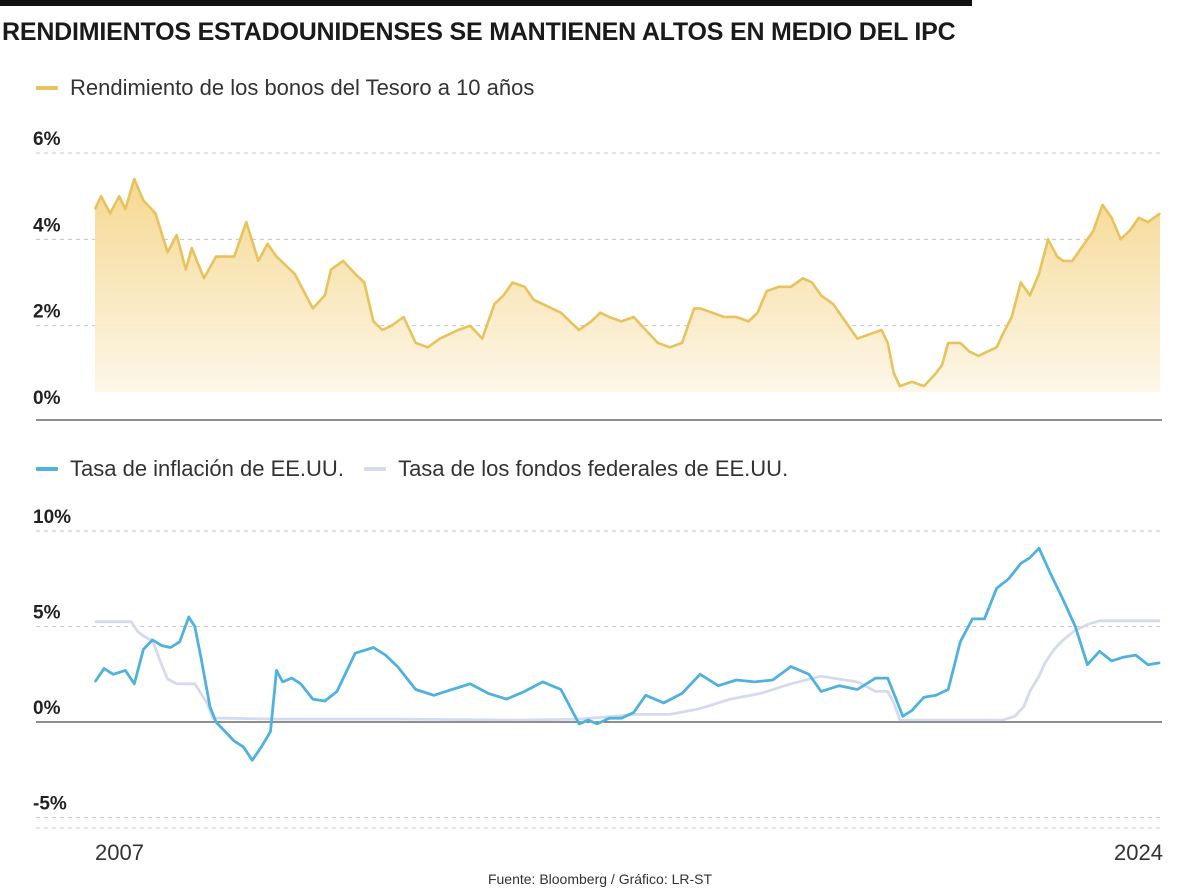 This screenshot has height=893, width=1200. What do you see at coordinates (52, 517) in the screenshot?
I see `y-tick-label: 10%` at bounding box center [52, 517].